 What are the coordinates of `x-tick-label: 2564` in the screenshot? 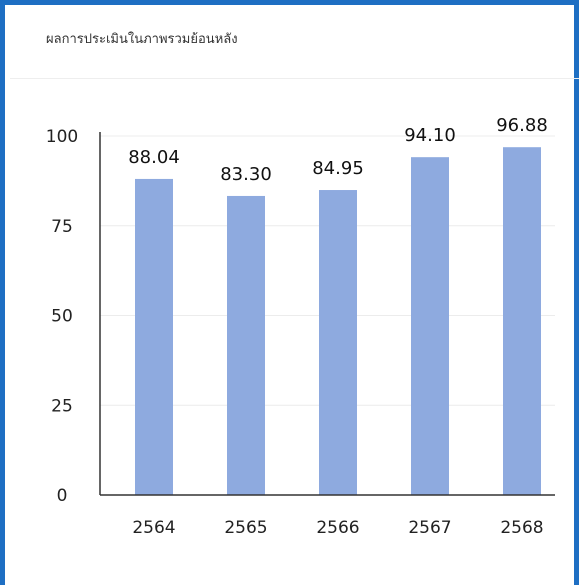 It's located at (153, 528).